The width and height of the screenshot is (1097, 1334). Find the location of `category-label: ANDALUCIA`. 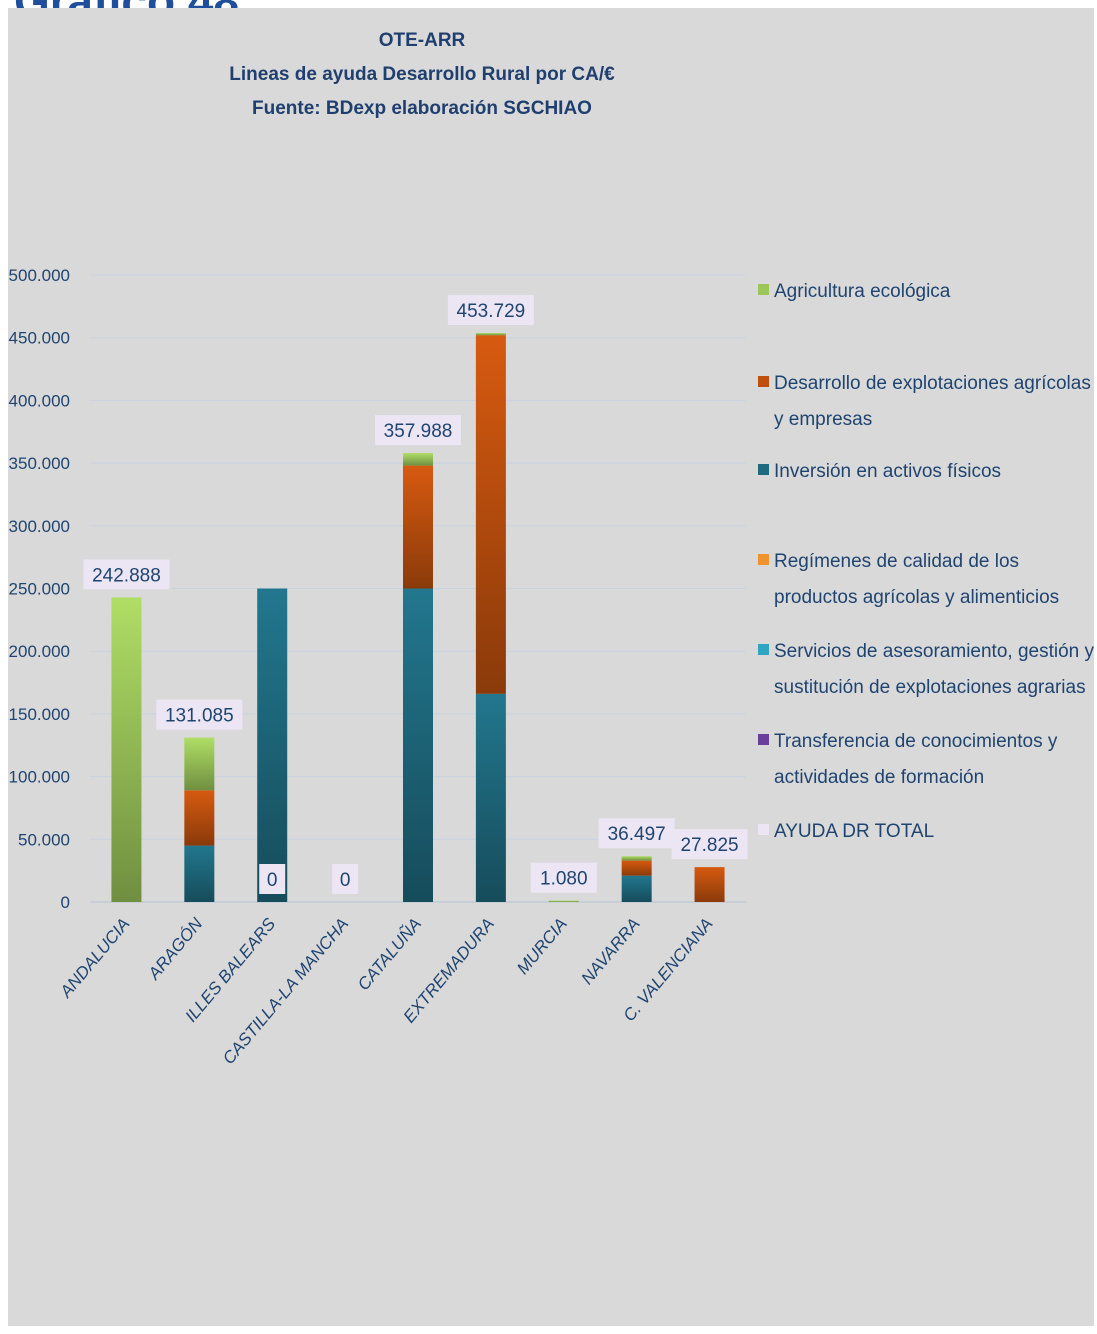

category-label: ANDALUCIA is located at coordinates (95, 958).